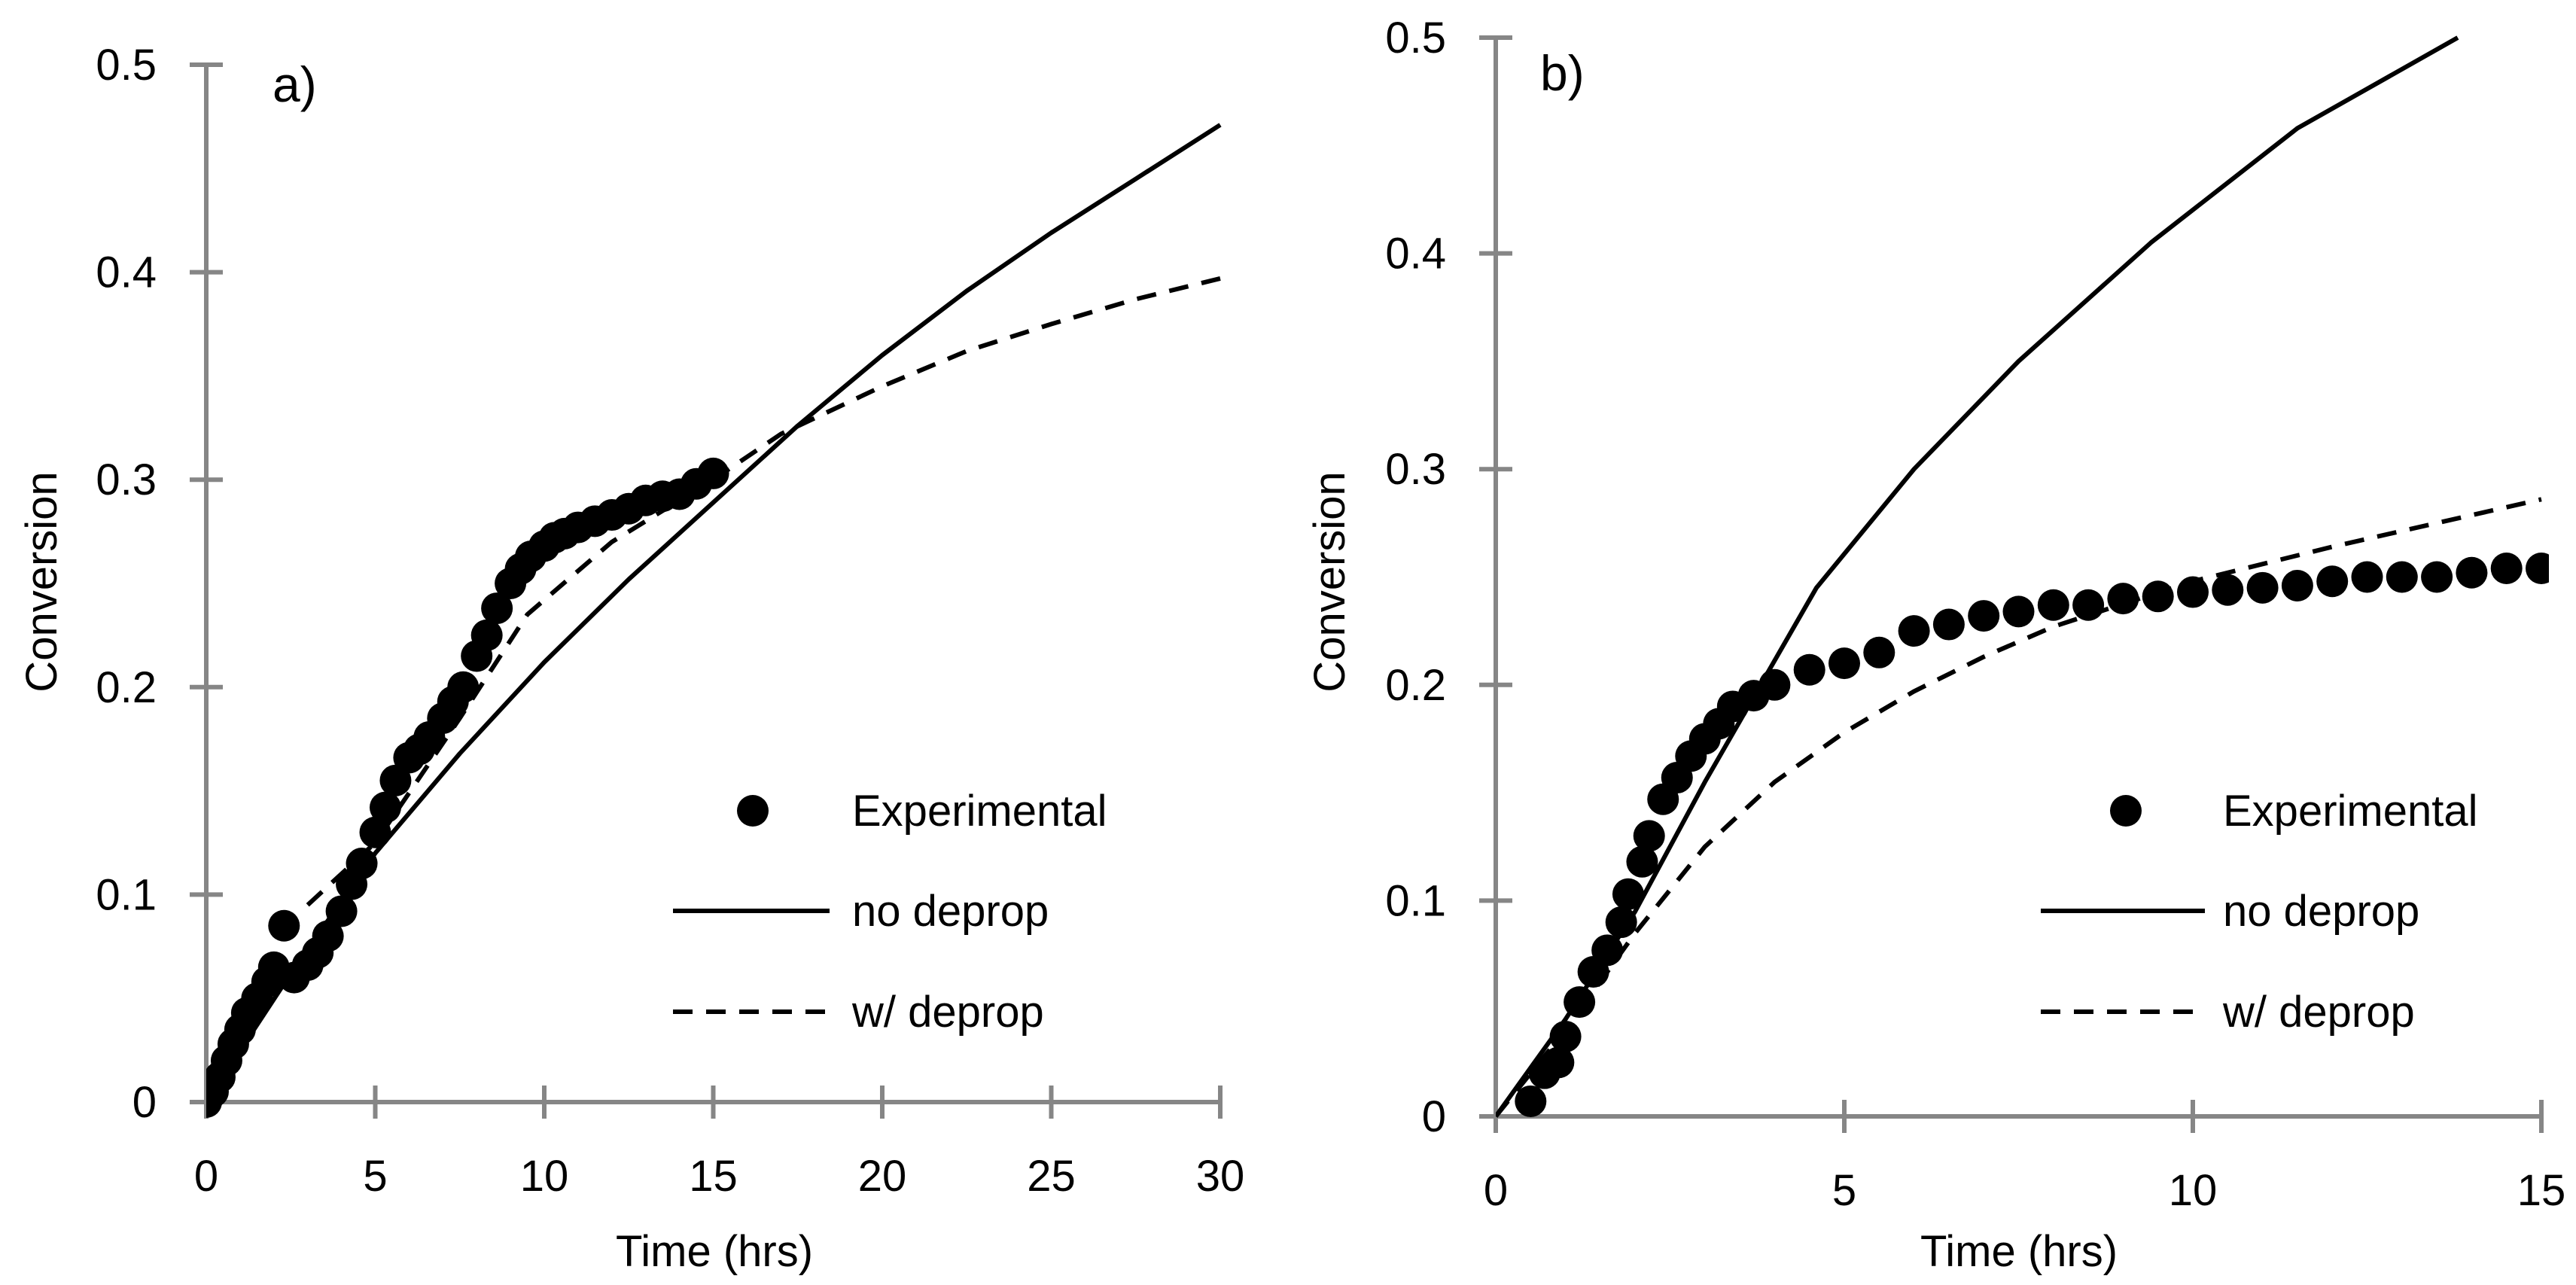 This screenshot has height=1285, width=2576. I want to click on x-tick-label: 20, so click(883, 1176).